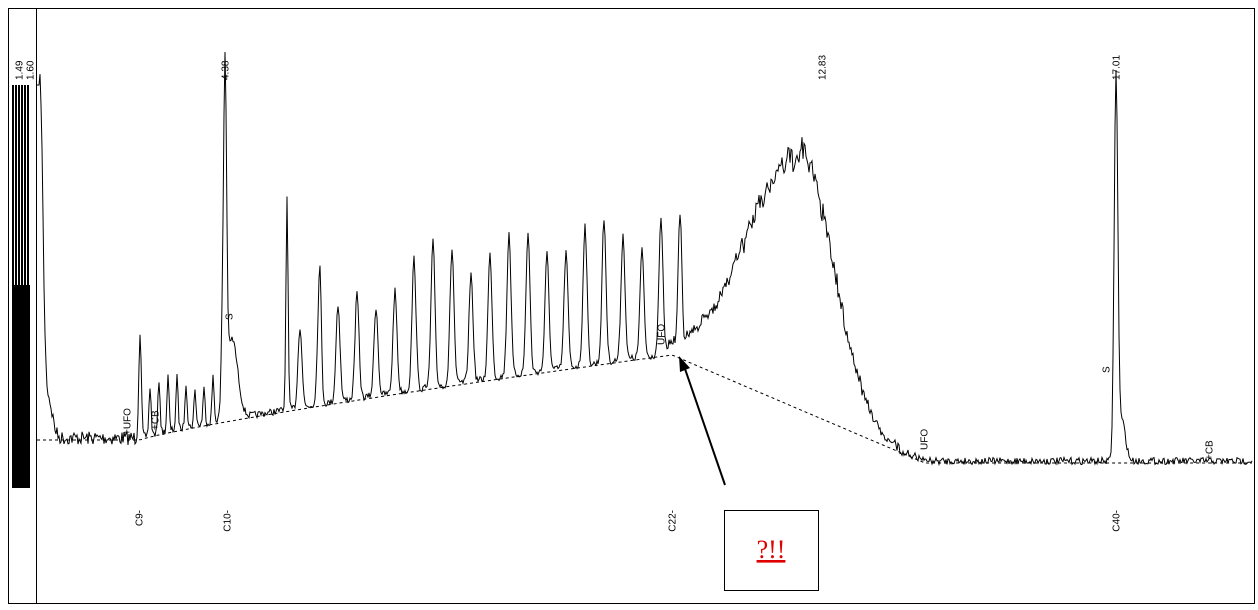 This screenshot has height=610, width=1258. What do you see at coordinates (1117, 521) in the screenshot?
I see `marker-label: C40-` at bounding box center [1117, 521].